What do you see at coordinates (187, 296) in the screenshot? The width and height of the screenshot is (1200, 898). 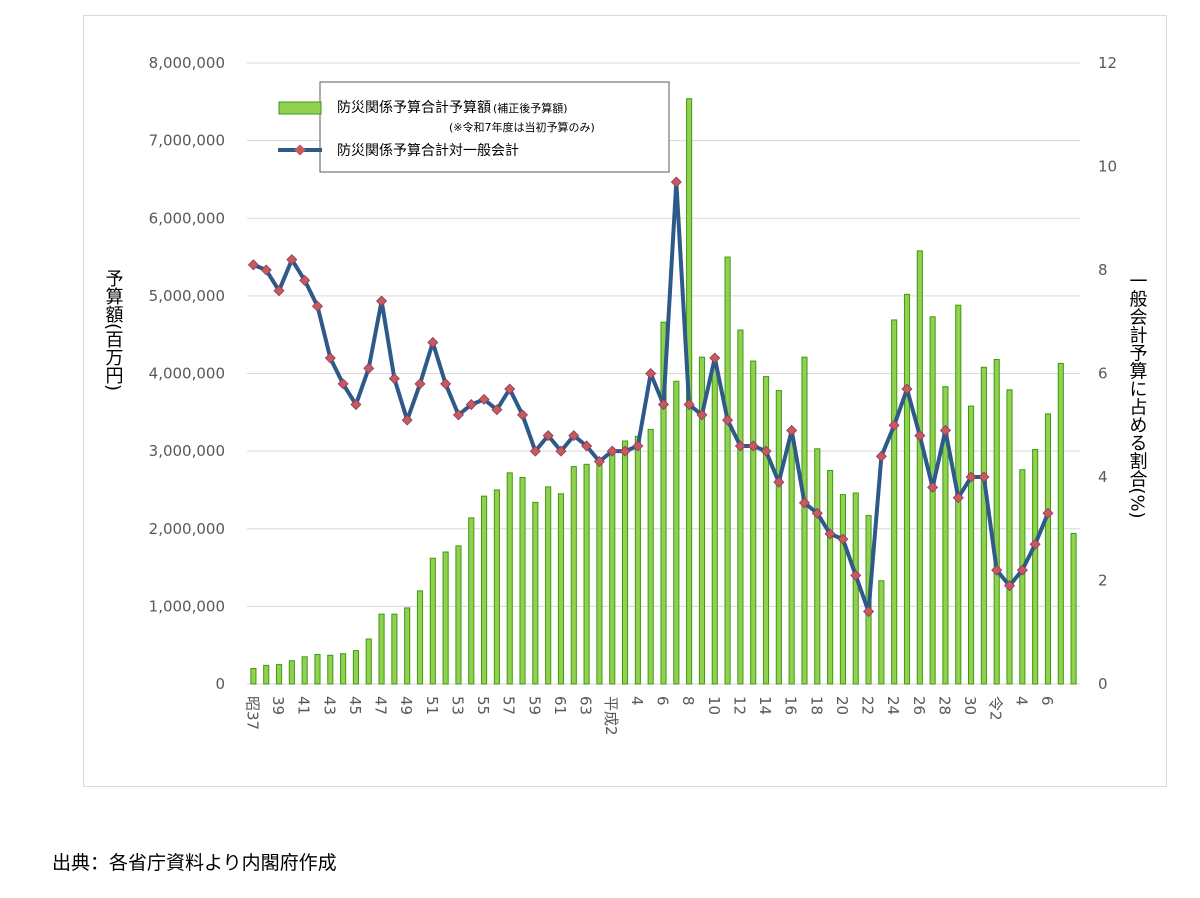 I see `y-tick-label: 5,000,000` at bounding box center [187, 296].